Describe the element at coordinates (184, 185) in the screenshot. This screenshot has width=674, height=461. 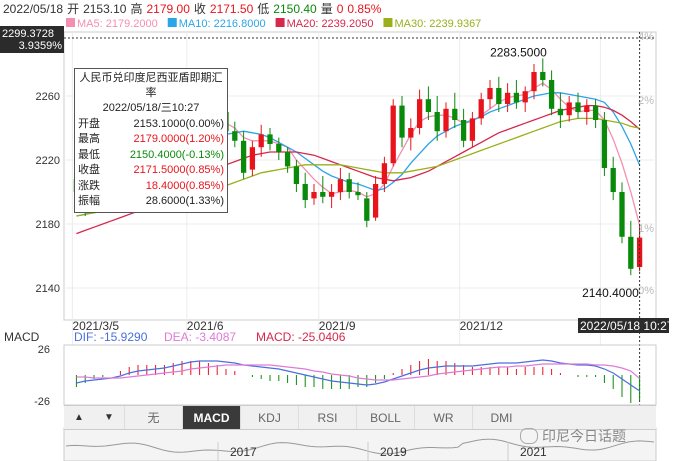
I see `tooltip-row-value: 18.4000(0.85%)` at that location.